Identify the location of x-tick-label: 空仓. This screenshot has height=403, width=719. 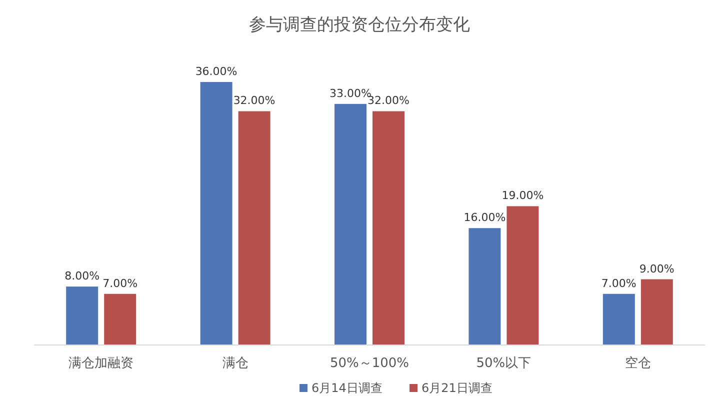
(637, 363).